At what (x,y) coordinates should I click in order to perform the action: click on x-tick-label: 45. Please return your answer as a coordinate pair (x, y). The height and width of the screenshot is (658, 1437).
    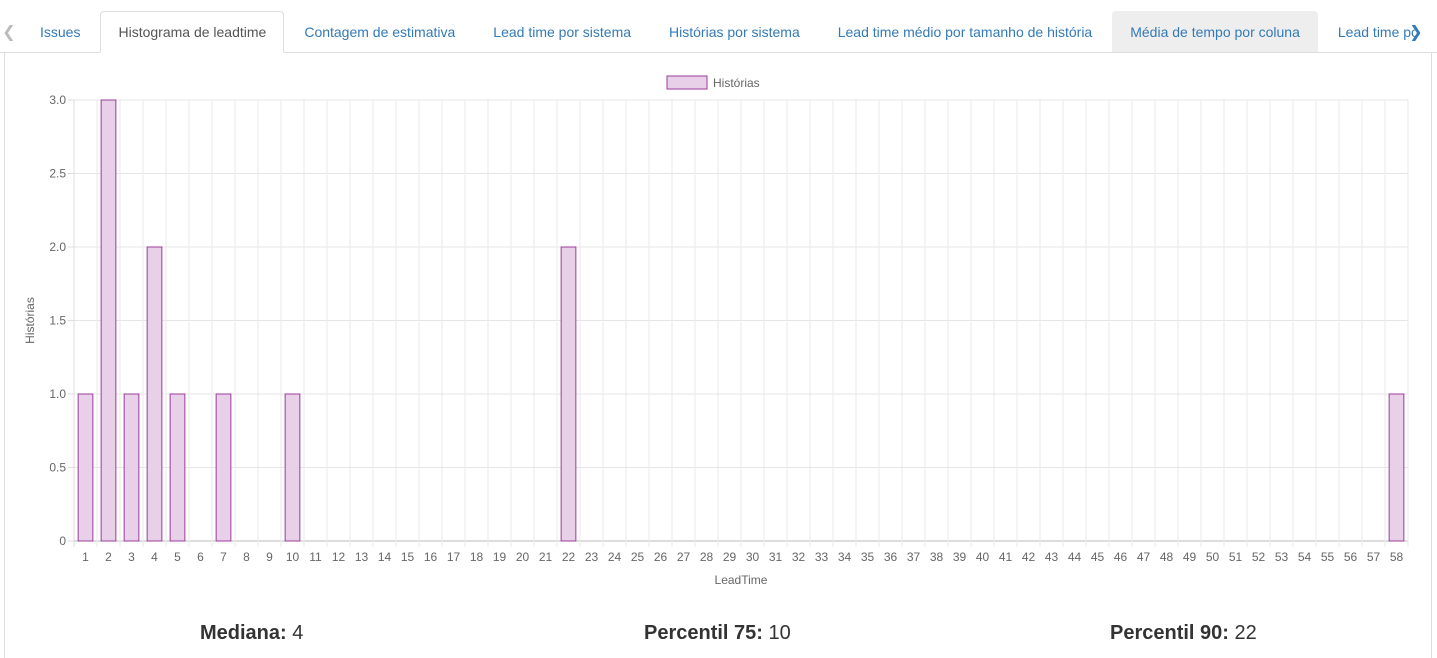
    Looking at the image, I should click on (1098, 557).